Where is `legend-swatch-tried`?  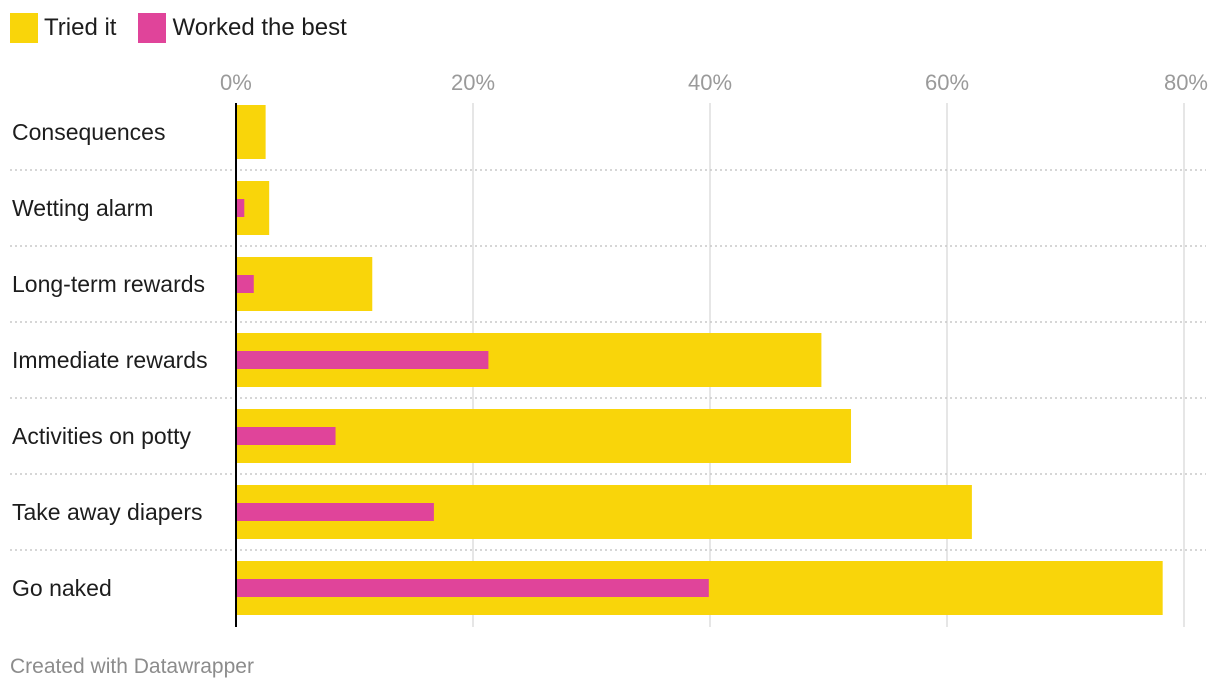
legend-swatch-tried is located at coordinates (24, 28).